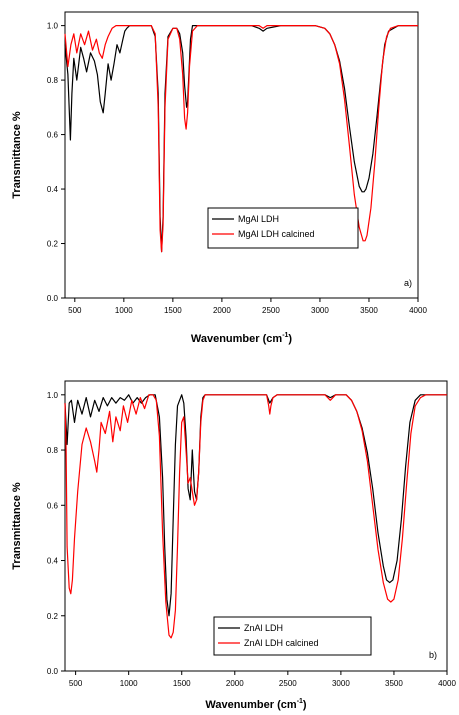  I want to click on legend-label: MgAl LDH calcined, so click(276, 234).